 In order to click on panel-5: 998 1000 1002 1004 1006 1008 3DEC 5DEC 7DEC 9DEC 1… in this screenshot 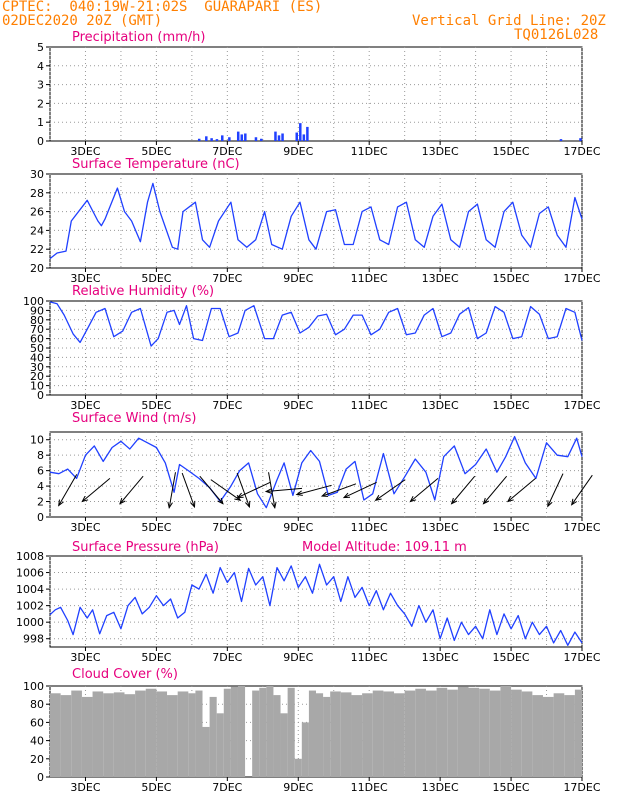, I will do `click(308, 602)`.